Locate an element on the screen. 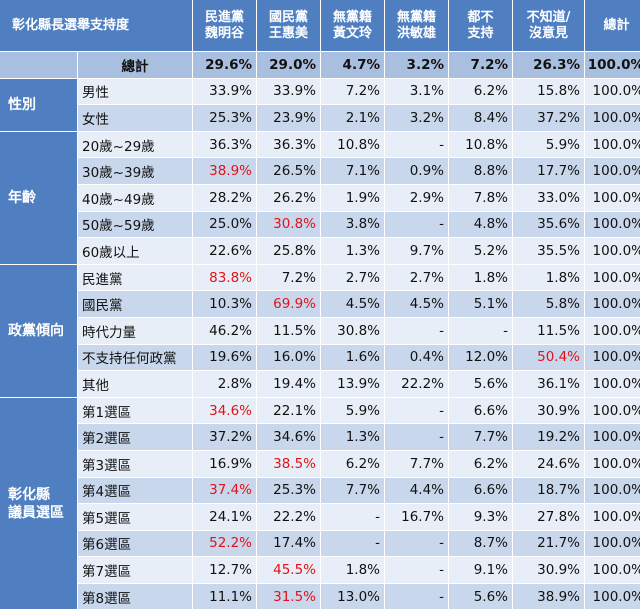 The image size is (640, 609). table-cell: 16.0% is located at coordinates (288, 357).